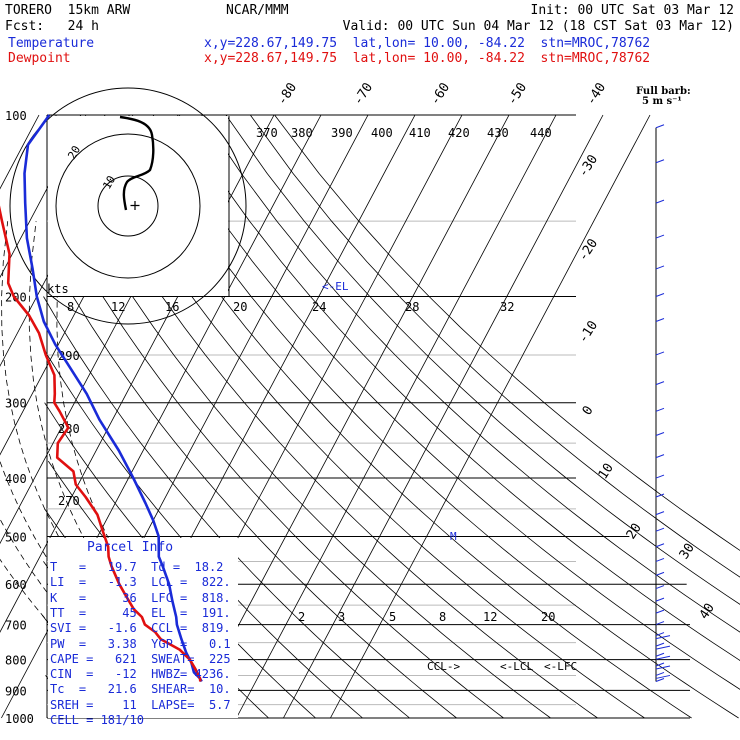 The height and width of the screenshot is (740, 740). What do you see at coordinates (687, 551) in the screenshot?
I see `isotherm-label: 30` at bounding box center [687, 551].